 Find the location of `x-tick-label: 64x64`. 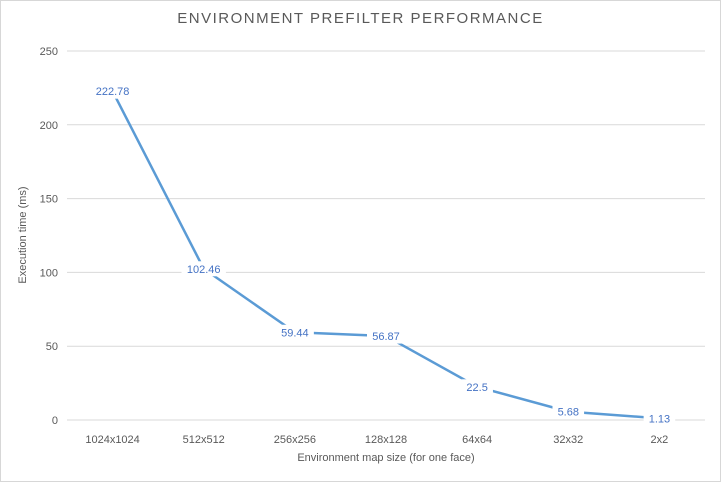

x-tick-label: 64x64 is located at coordinates (477, 440).